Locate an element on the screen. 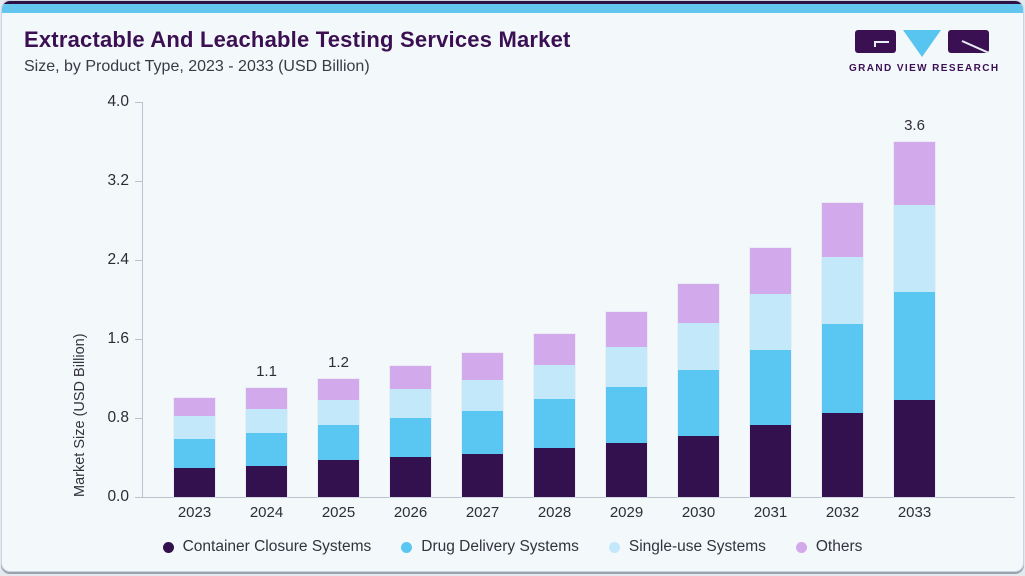 The width and height of the screenshot is (1025, 576). stacked-bar-2025 is located at coordinates (338, 437).